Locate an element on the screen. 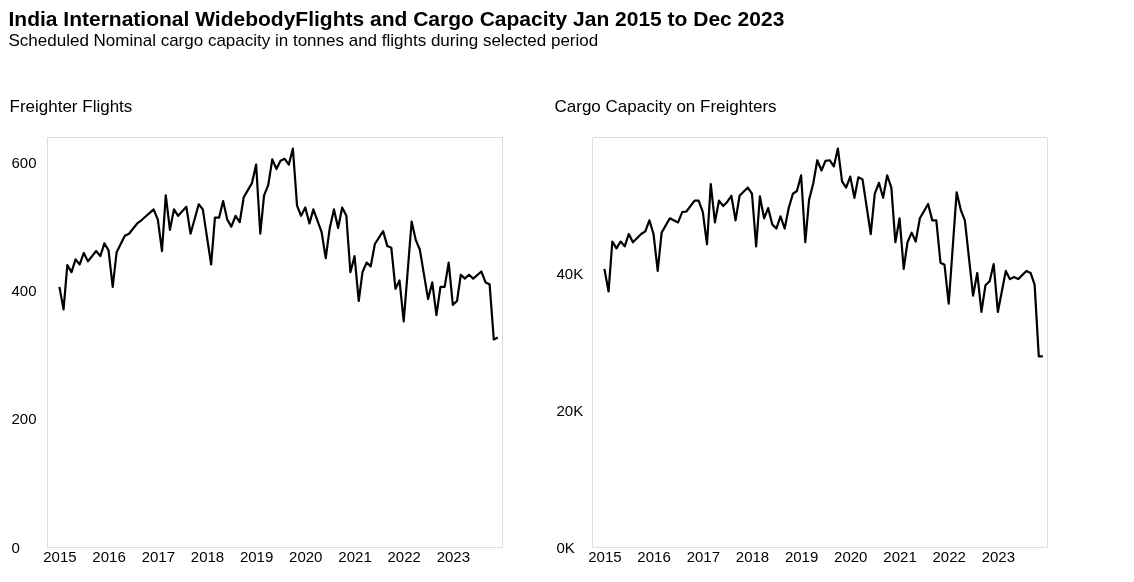 Image resolution: width=1134 pixels, height=582 pixels. y-tick-label: 0 is located at coordinates (15, 547).